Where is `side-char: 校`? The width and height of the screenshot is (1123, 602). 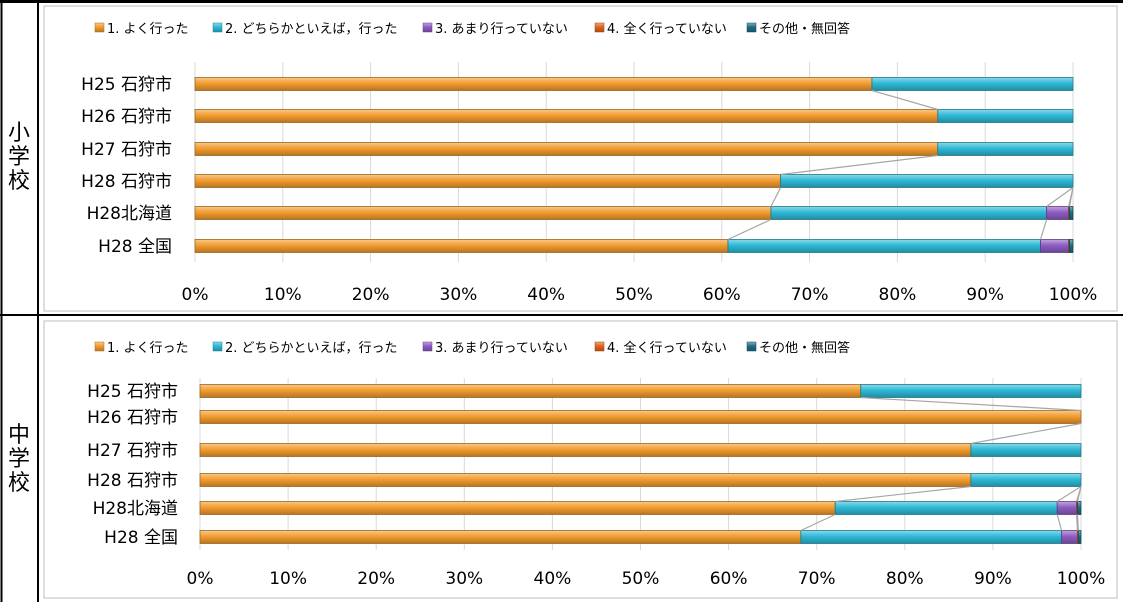 side-char: 校 is located at coordinates (18, 483).